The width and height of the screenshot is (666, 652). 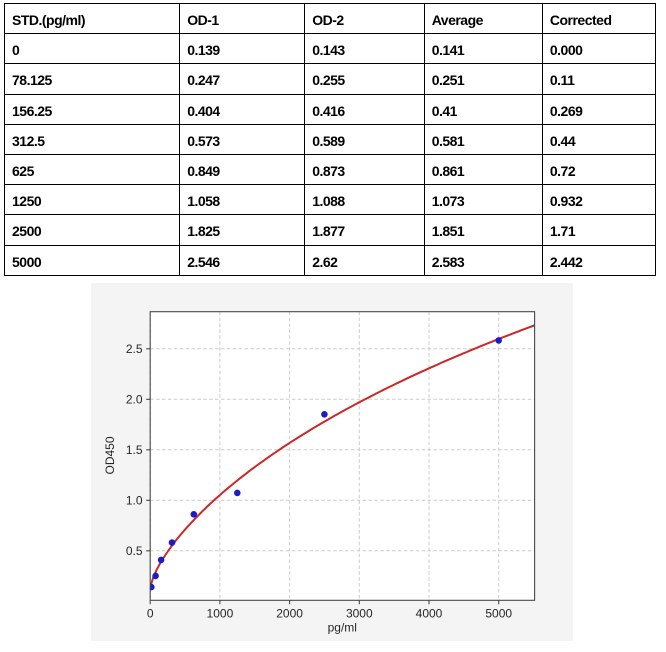 I want to click on svg-text: 4000, so click(x=428, y=614).